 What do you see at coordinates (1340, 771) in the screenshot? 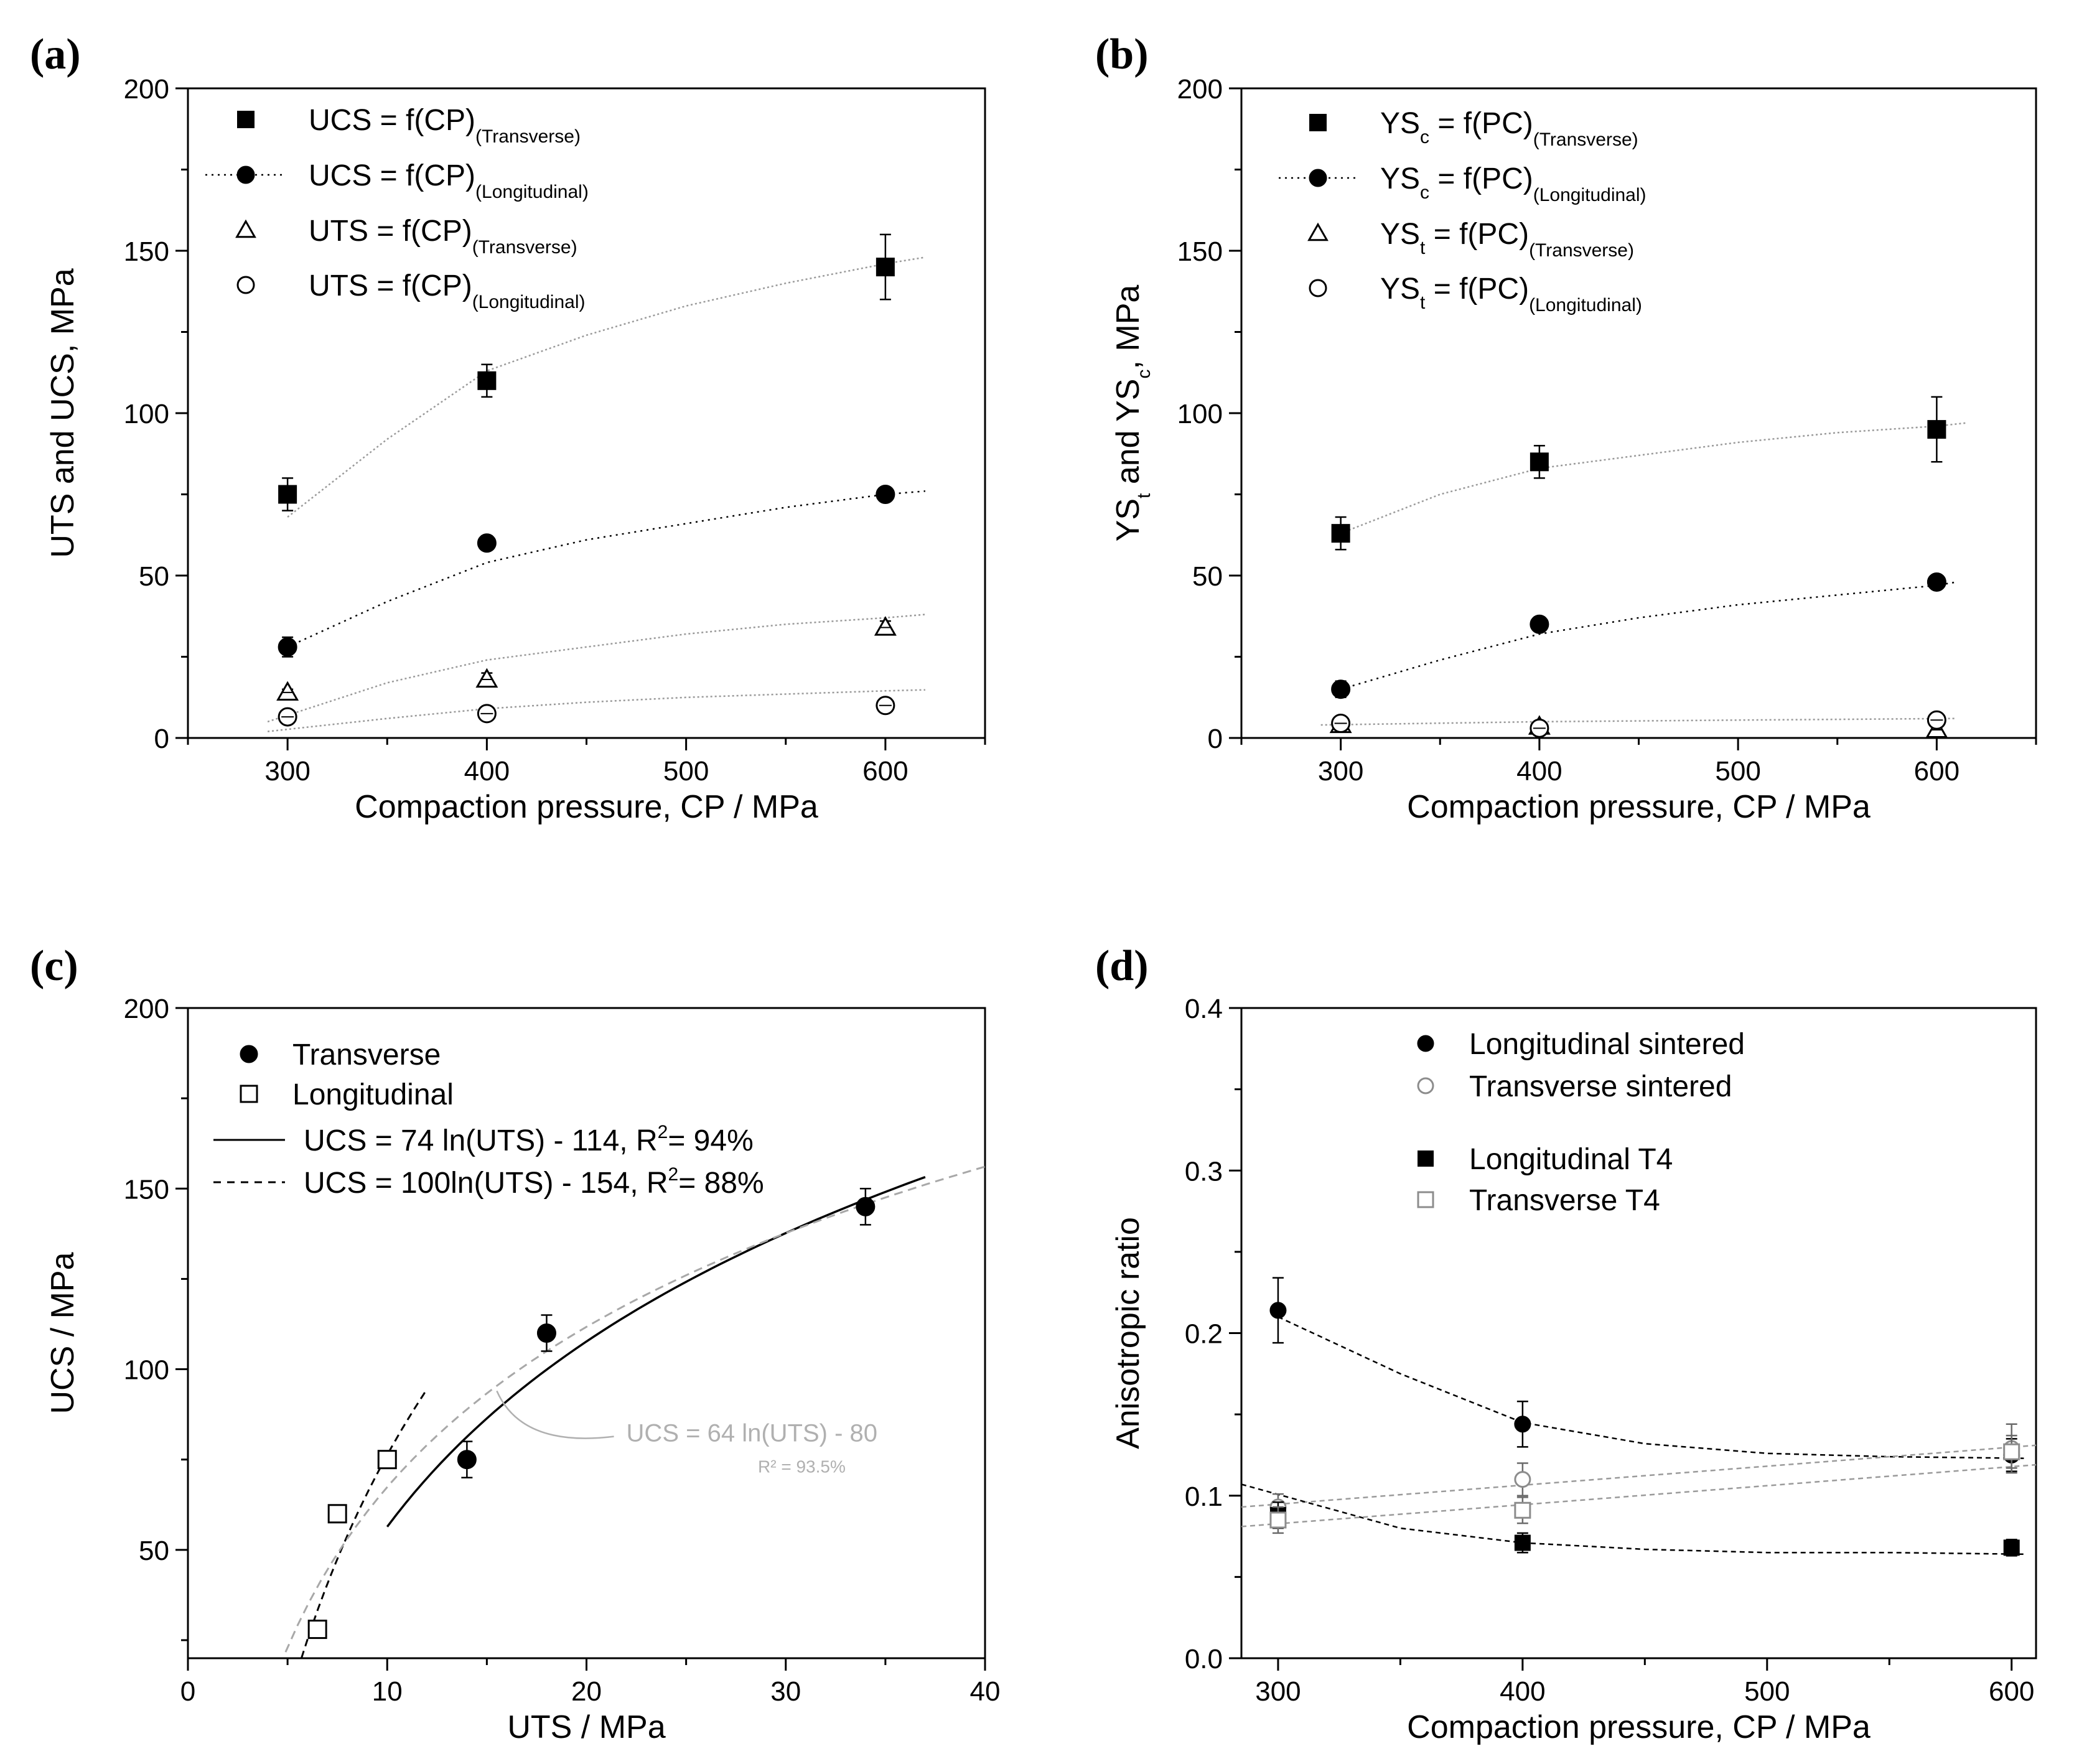
I see `x-tick-label: 300` at bounding box center [1340, 771].